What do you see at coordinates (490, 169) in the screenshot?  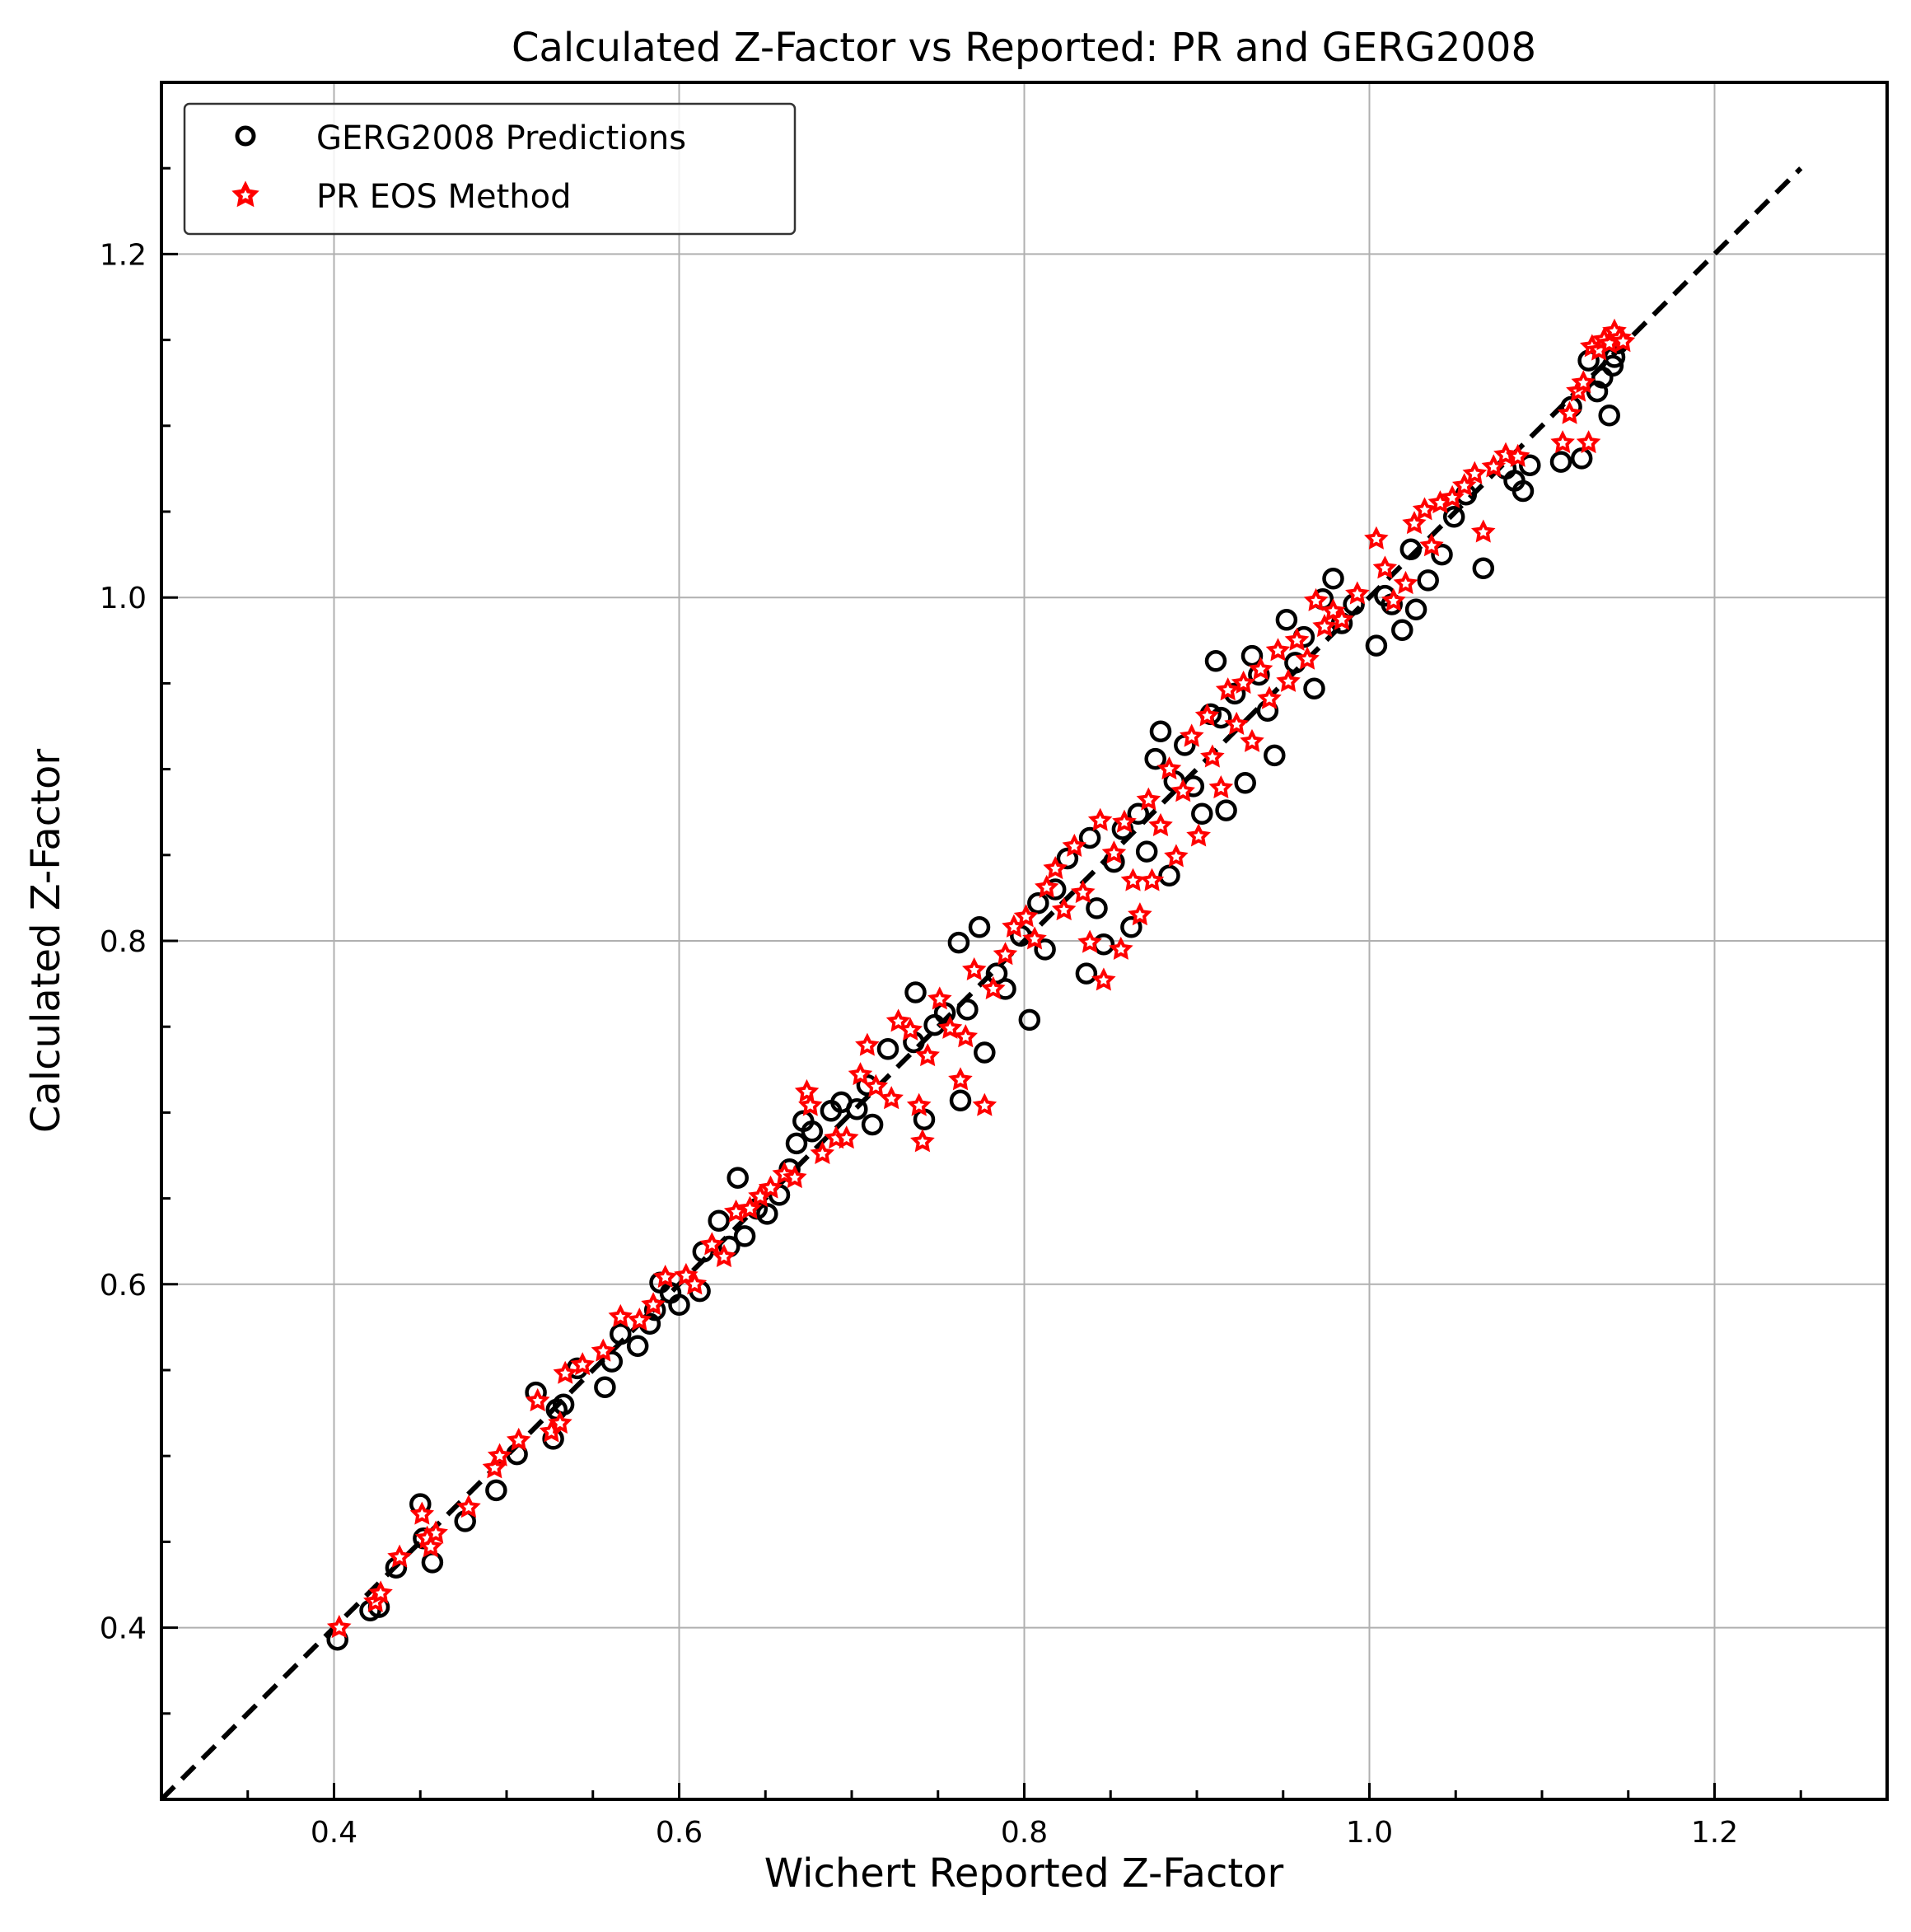 I see `legend-box` at bounding box center [490, 169].